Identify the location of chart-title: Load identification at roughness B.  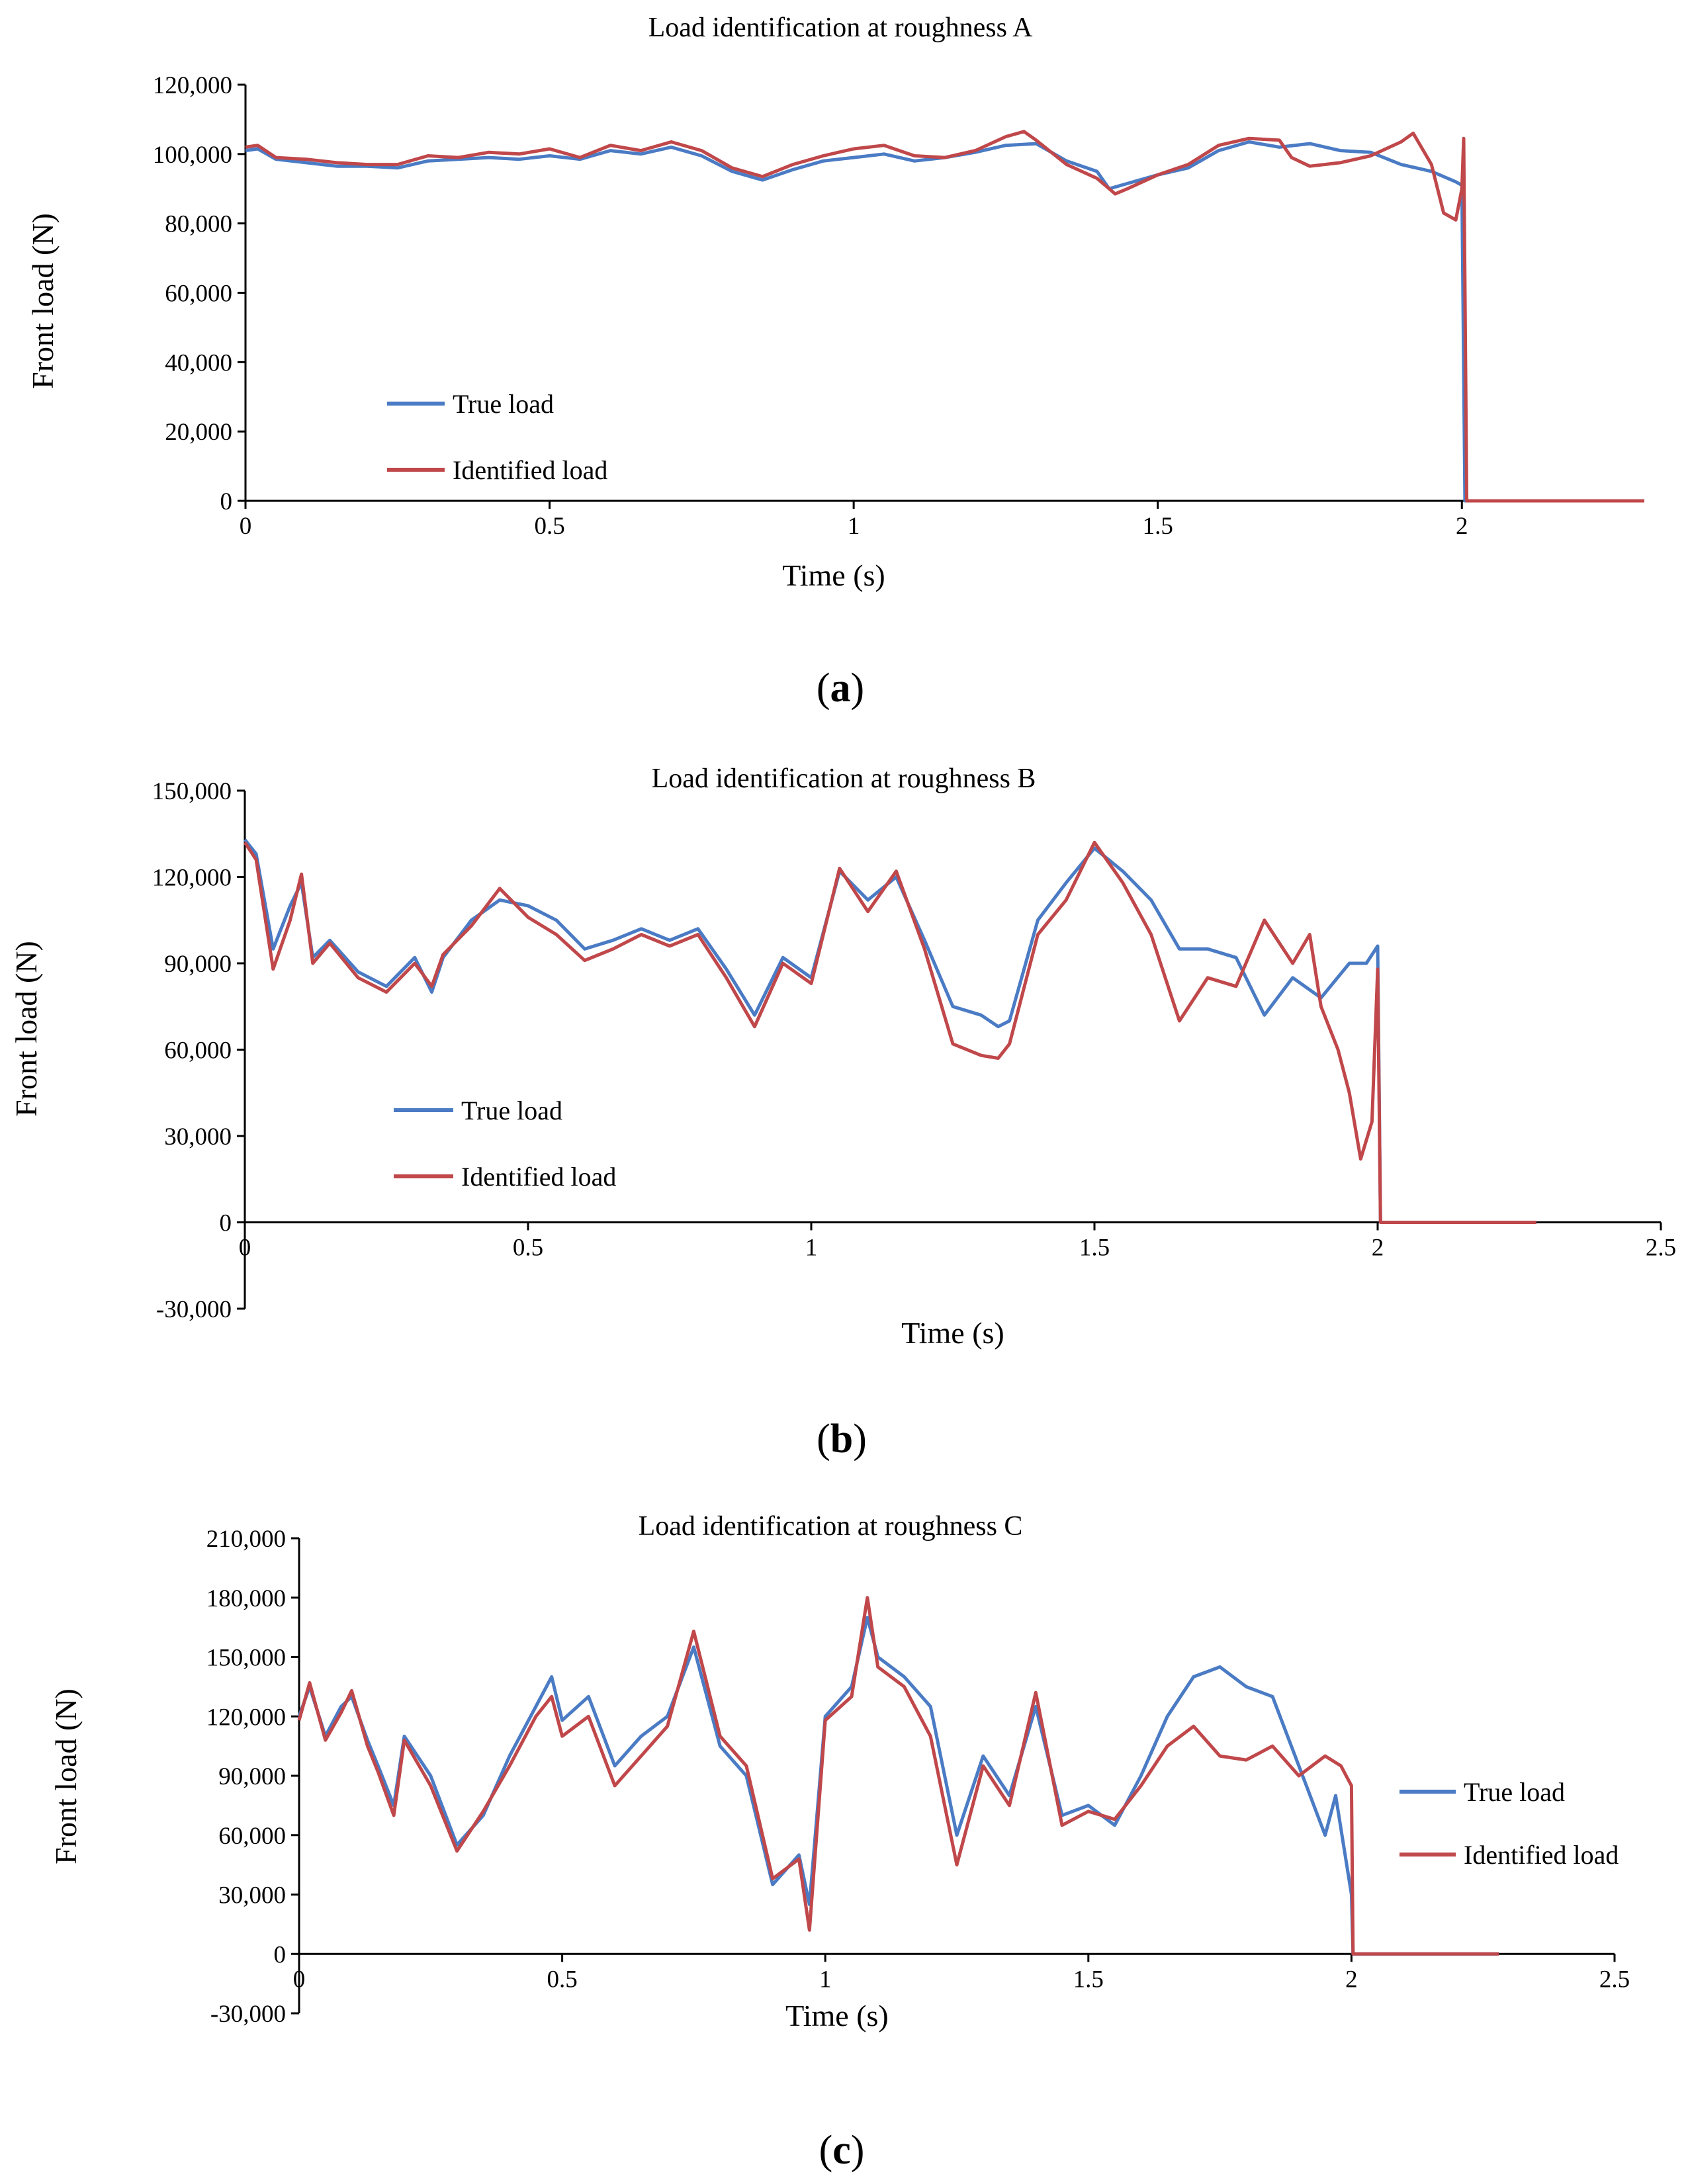
(844, 779).